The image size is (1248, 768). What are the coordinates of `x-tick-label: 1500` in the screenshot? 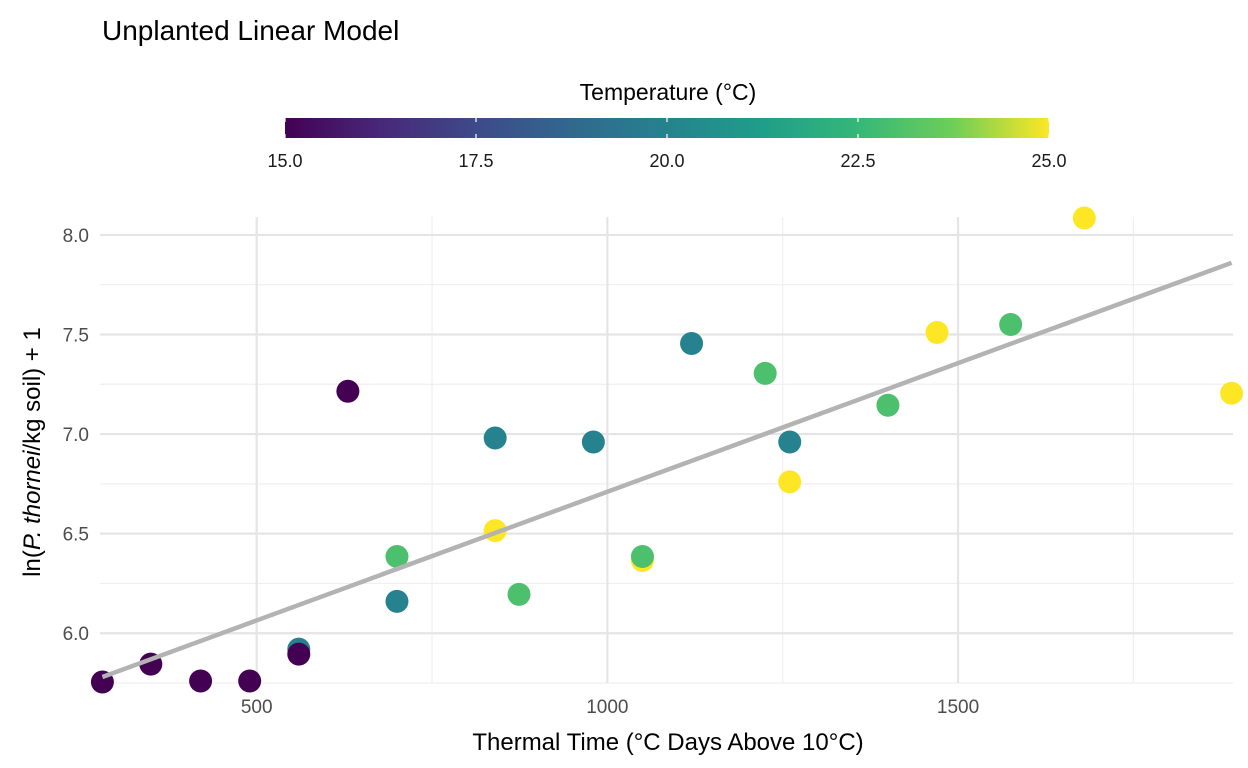 It's located at (958, 707).